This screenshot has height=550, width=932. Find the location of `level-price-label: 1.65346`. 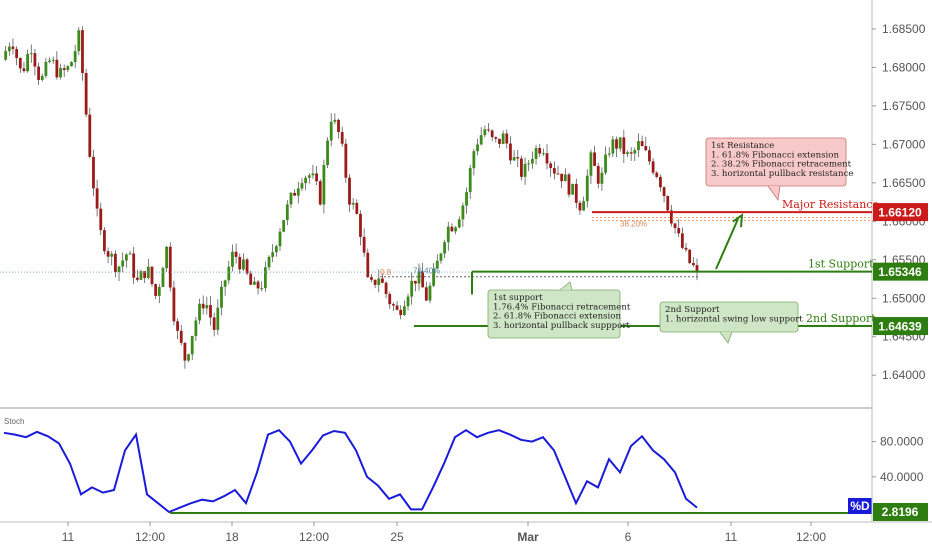

level-price-label: 1.65346 is located at coordinates (900, 272).